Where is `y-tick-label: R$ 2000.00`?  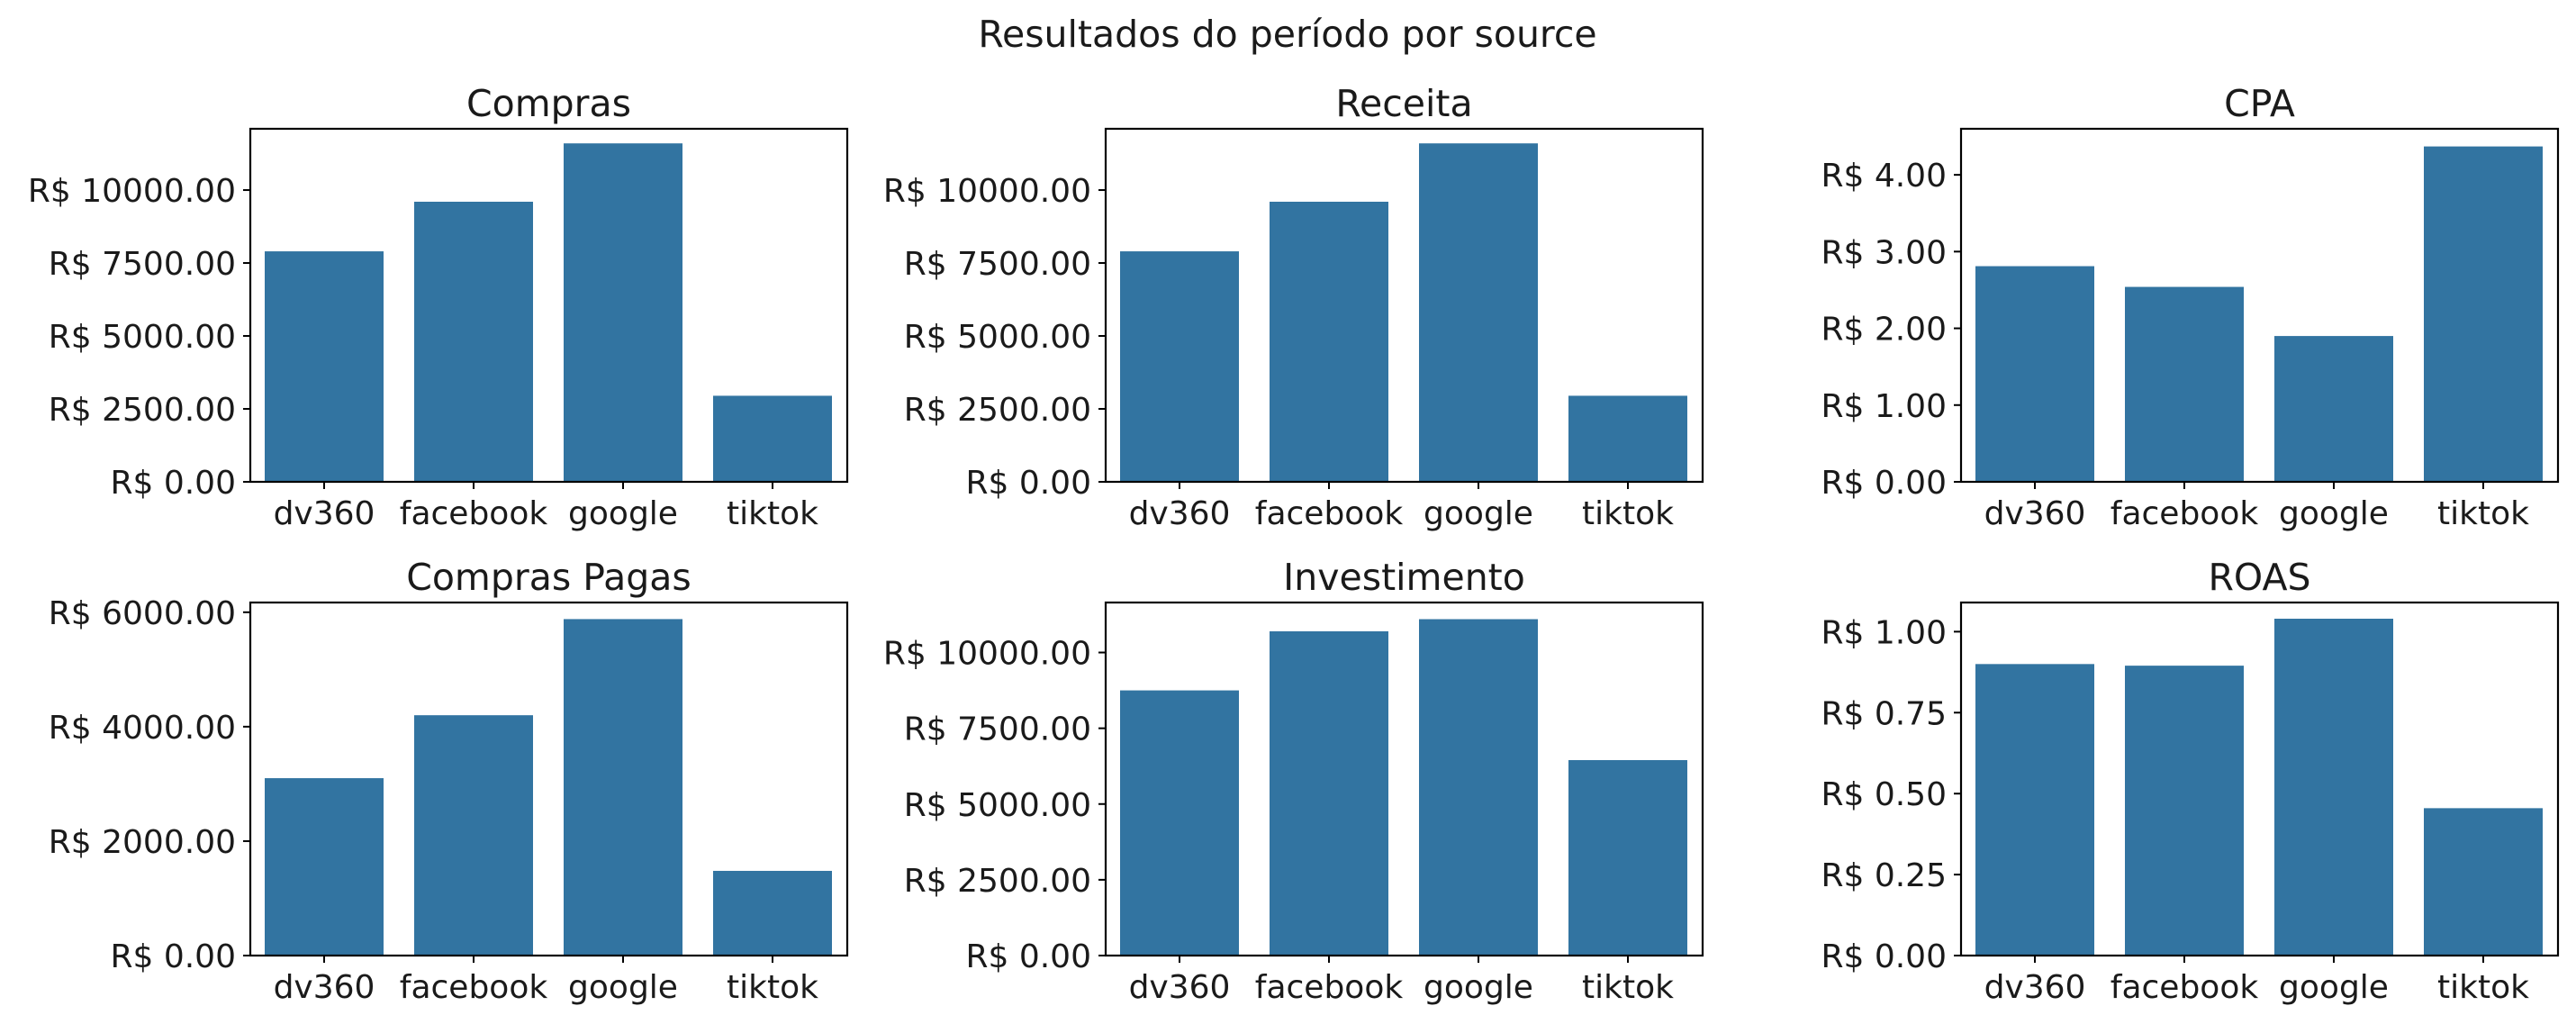
y-tick-label: R$ 2000.00 is located at coordinates (142, 842).